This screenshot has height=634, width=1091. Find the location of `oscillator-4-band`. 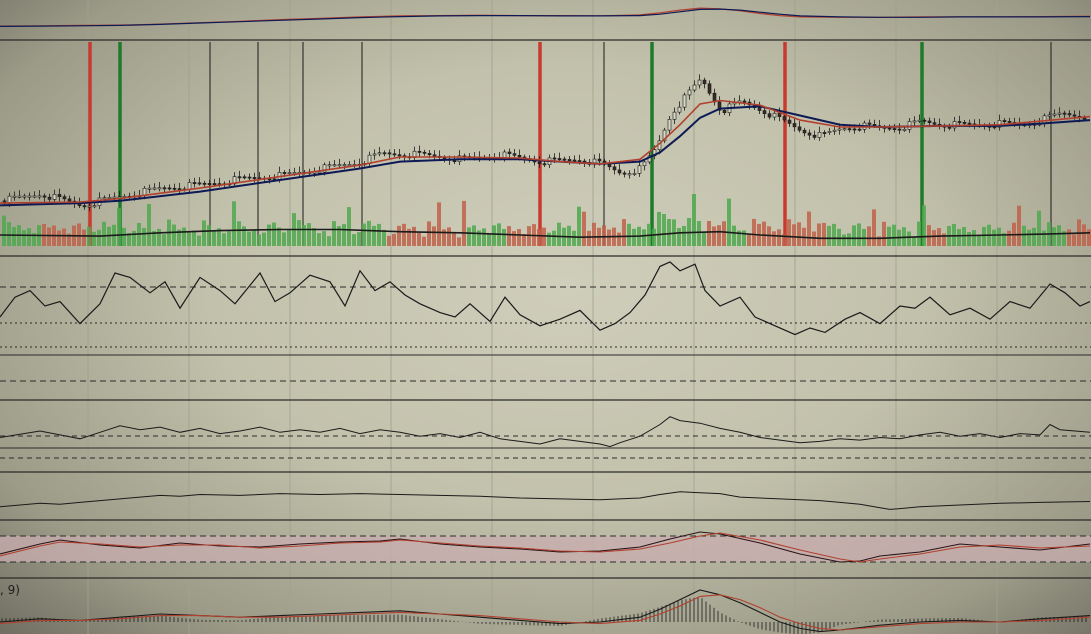

oscillator-4-band is located at coordinates (545, 549).